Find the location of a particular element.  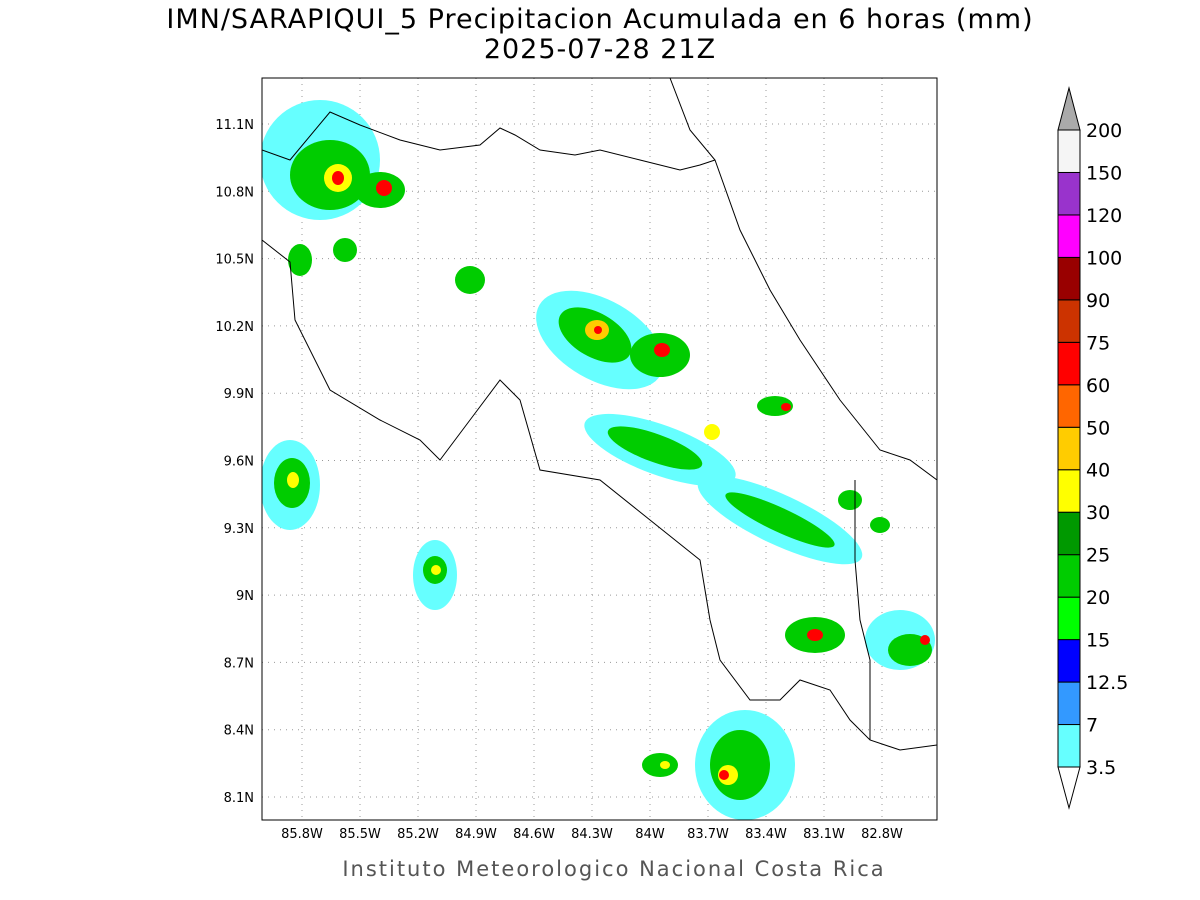

lon-label: 83.1W is located at coordinates (824, 834).